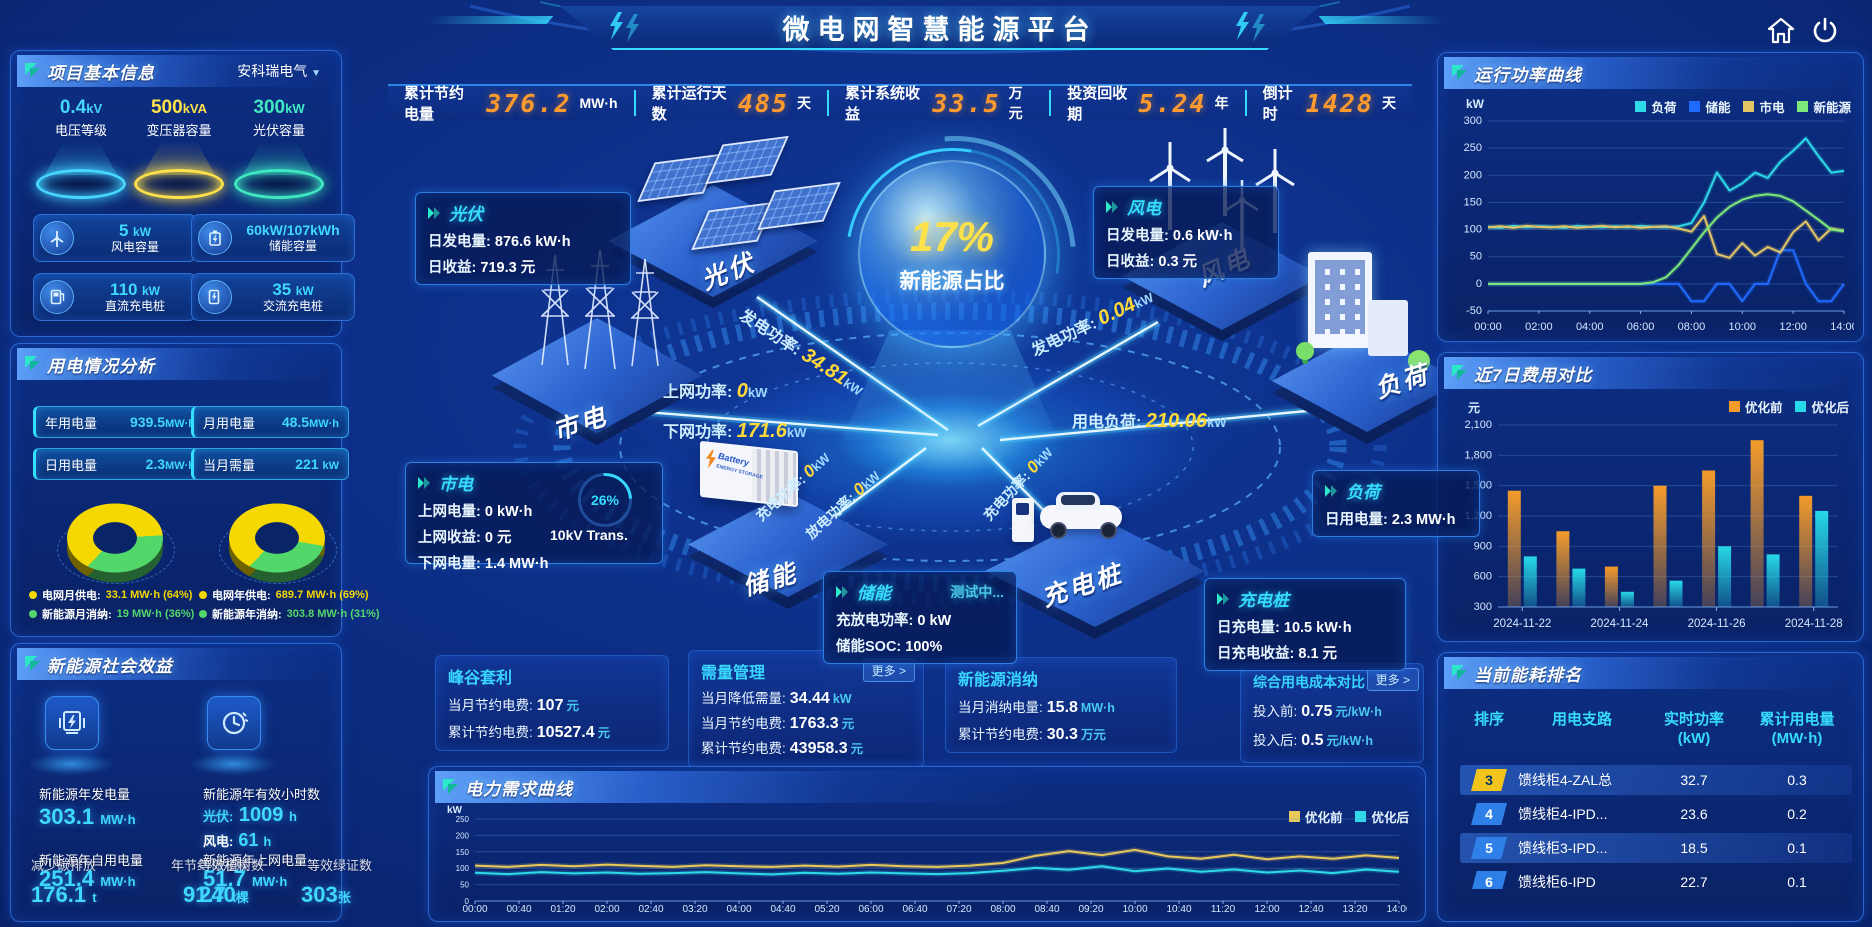 The image size is (1872, 927). Describe the element at coordinates (511, 104) in the screenshot. I see `stat-total-saved-energy: 累计节约电量 376.2 MW·h` at that location.